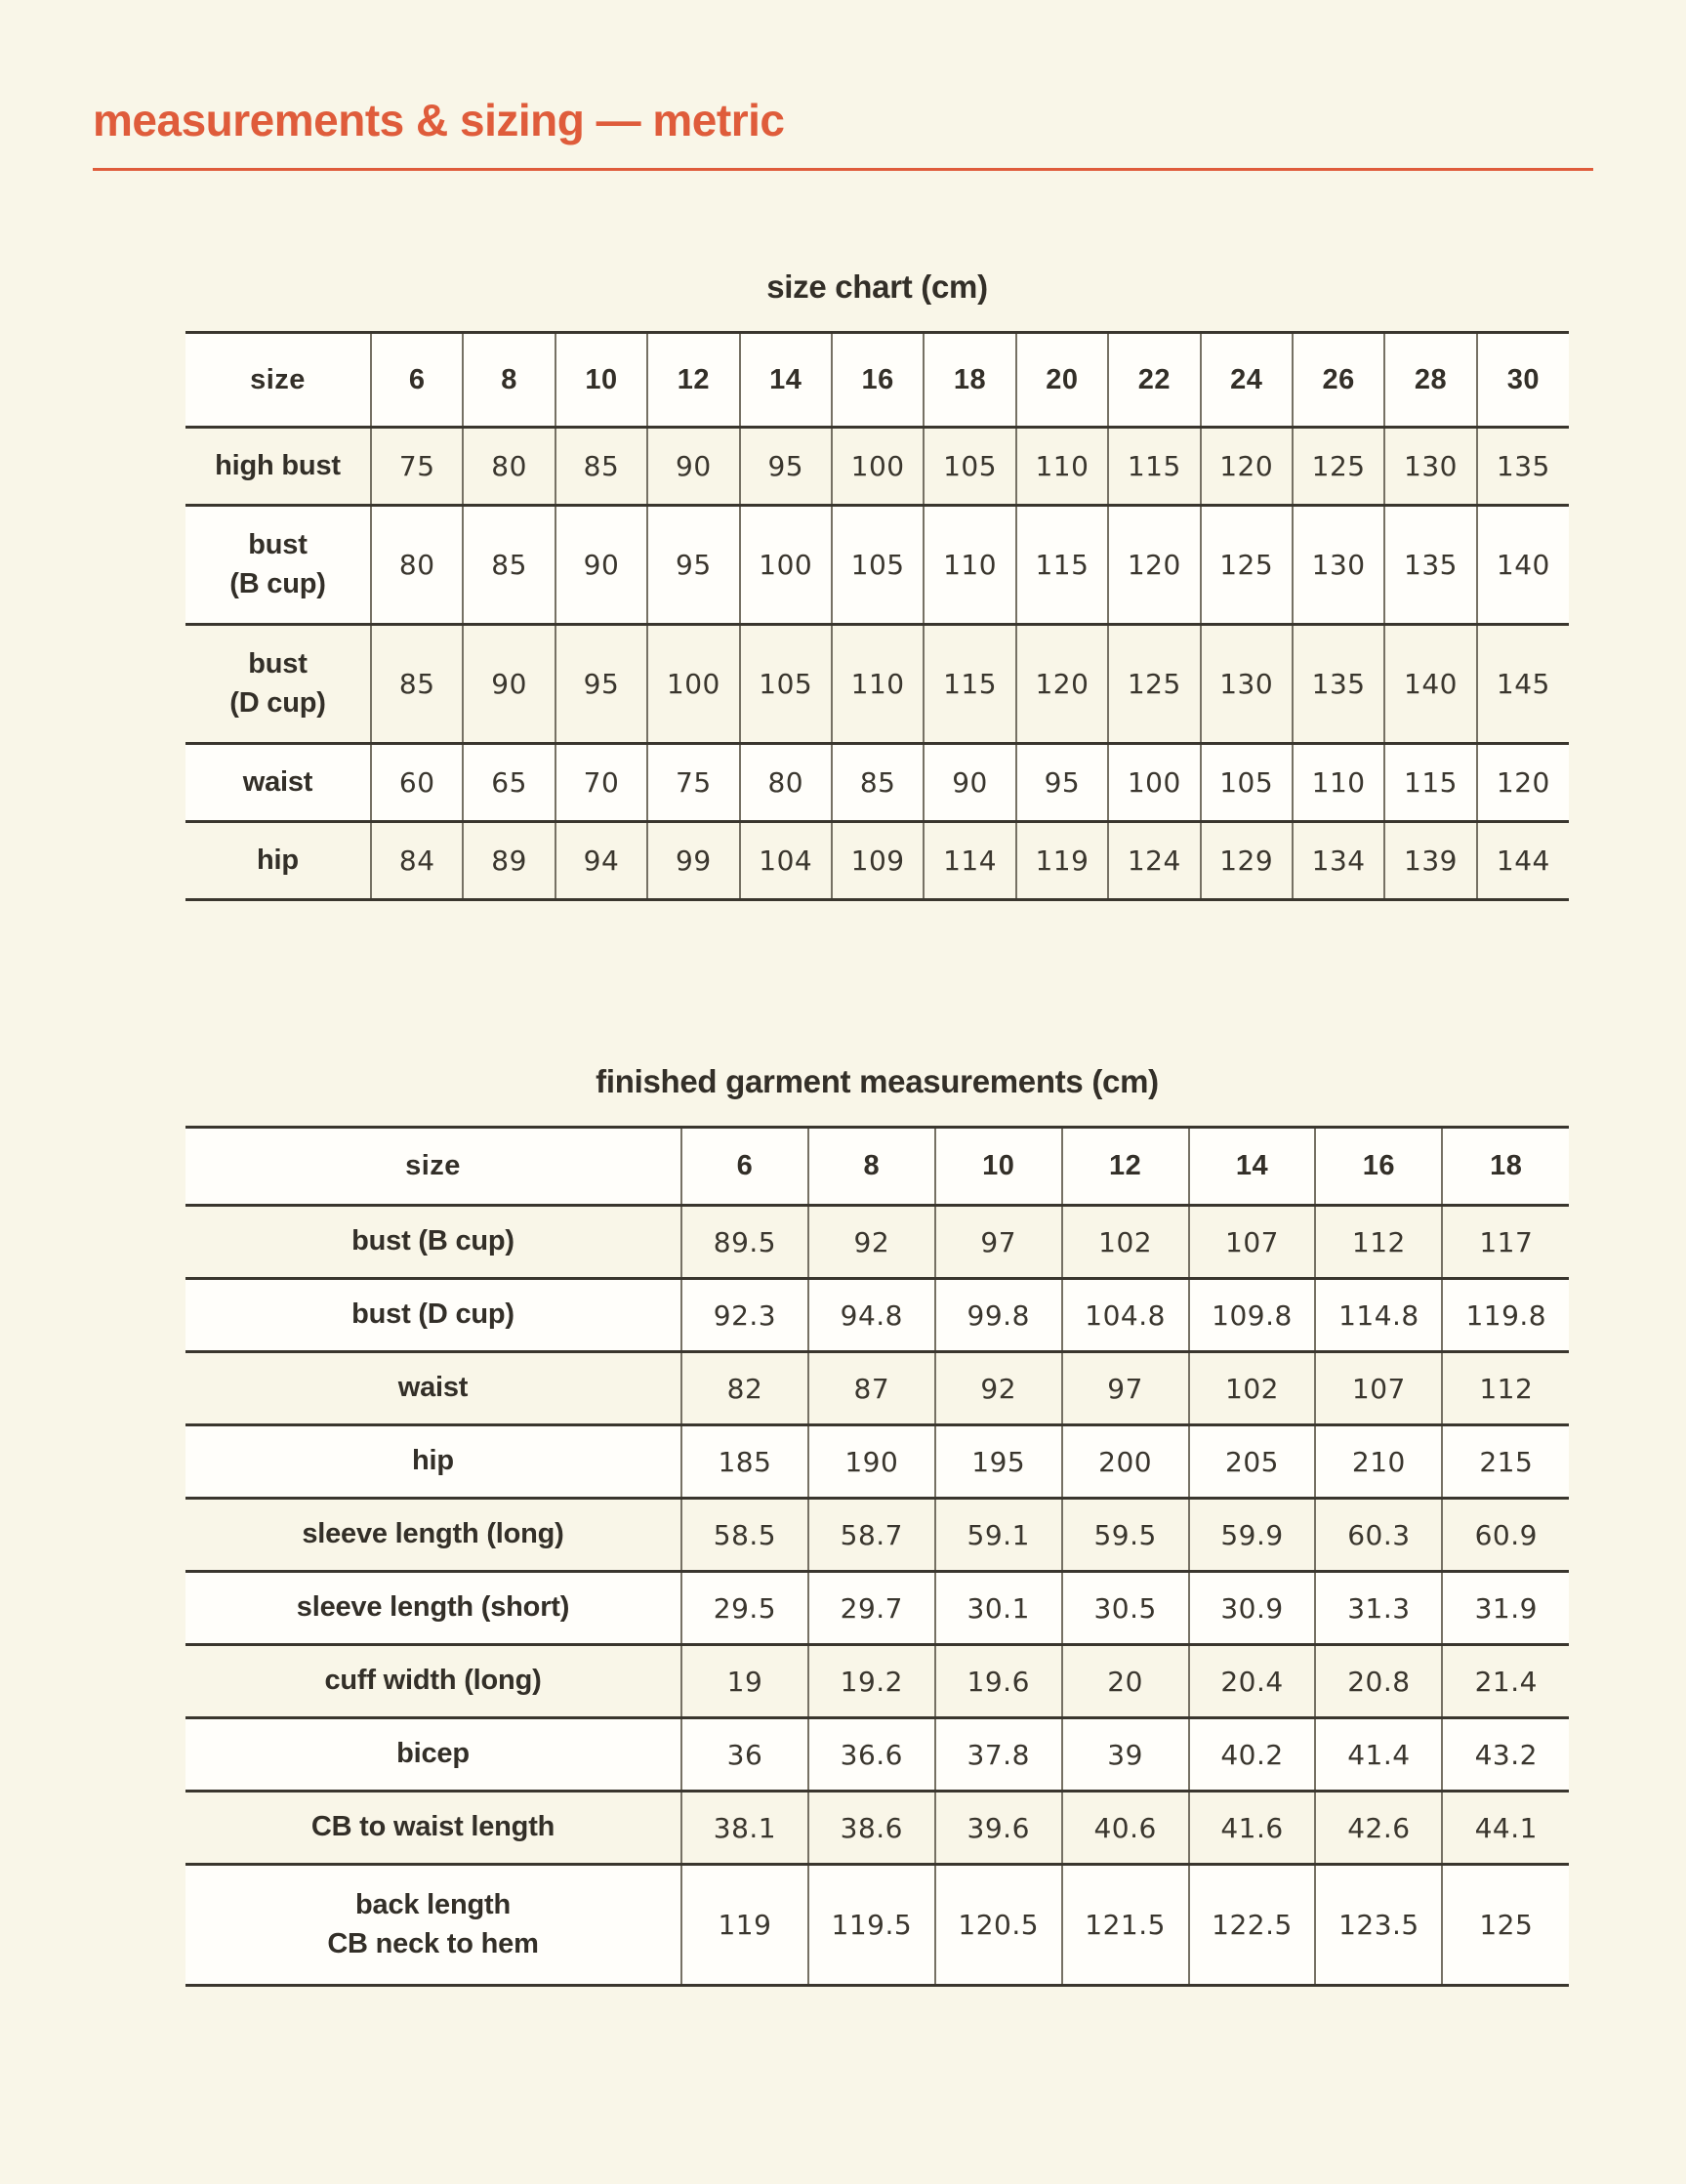 Image resolution: width=1686 pixels, height=2184 pixels. Describe the element at coordinates (870, 1166) in the screenshot. I see `size-column-header: 8` at that location.